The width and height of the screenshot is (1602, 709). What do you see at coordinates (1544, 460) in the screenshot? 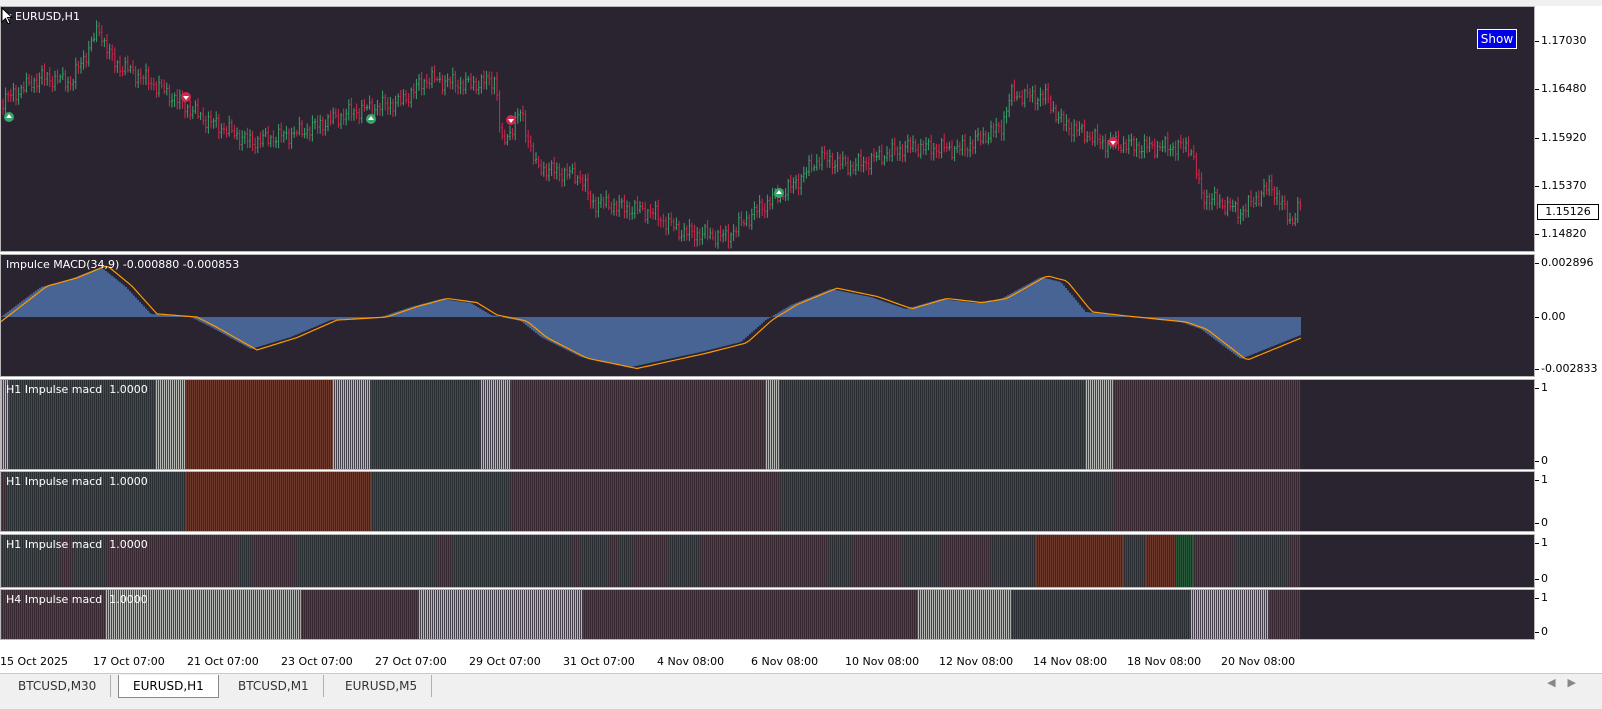
I see `impulse-tick: 0` at bounding box center [1544, 460].